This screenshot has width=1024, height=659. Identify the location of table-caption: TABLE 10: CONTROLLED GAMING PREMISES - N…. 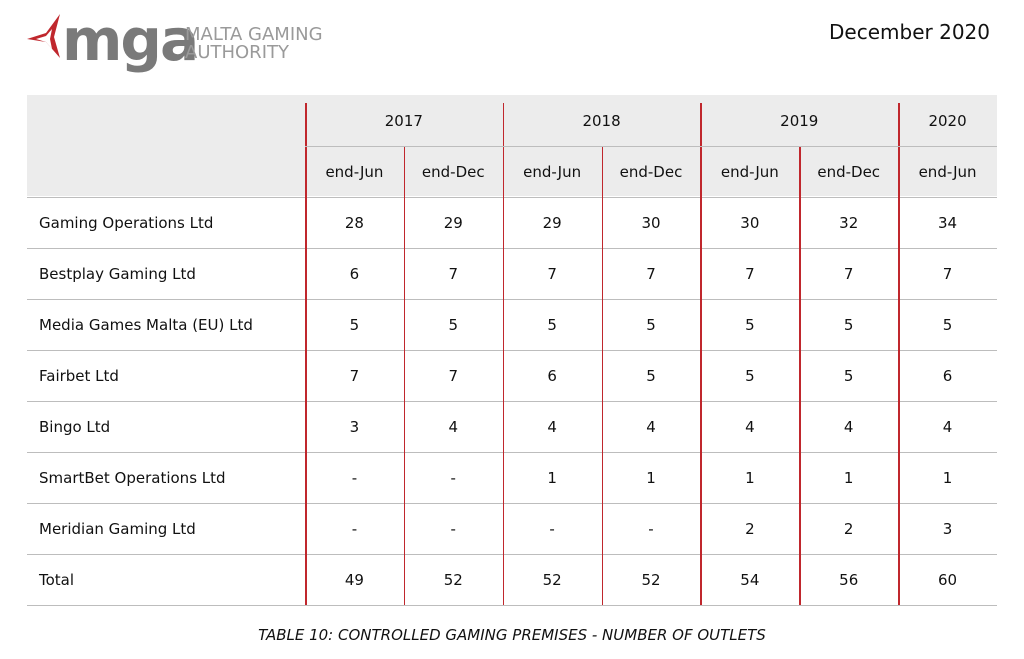
(512, 635).